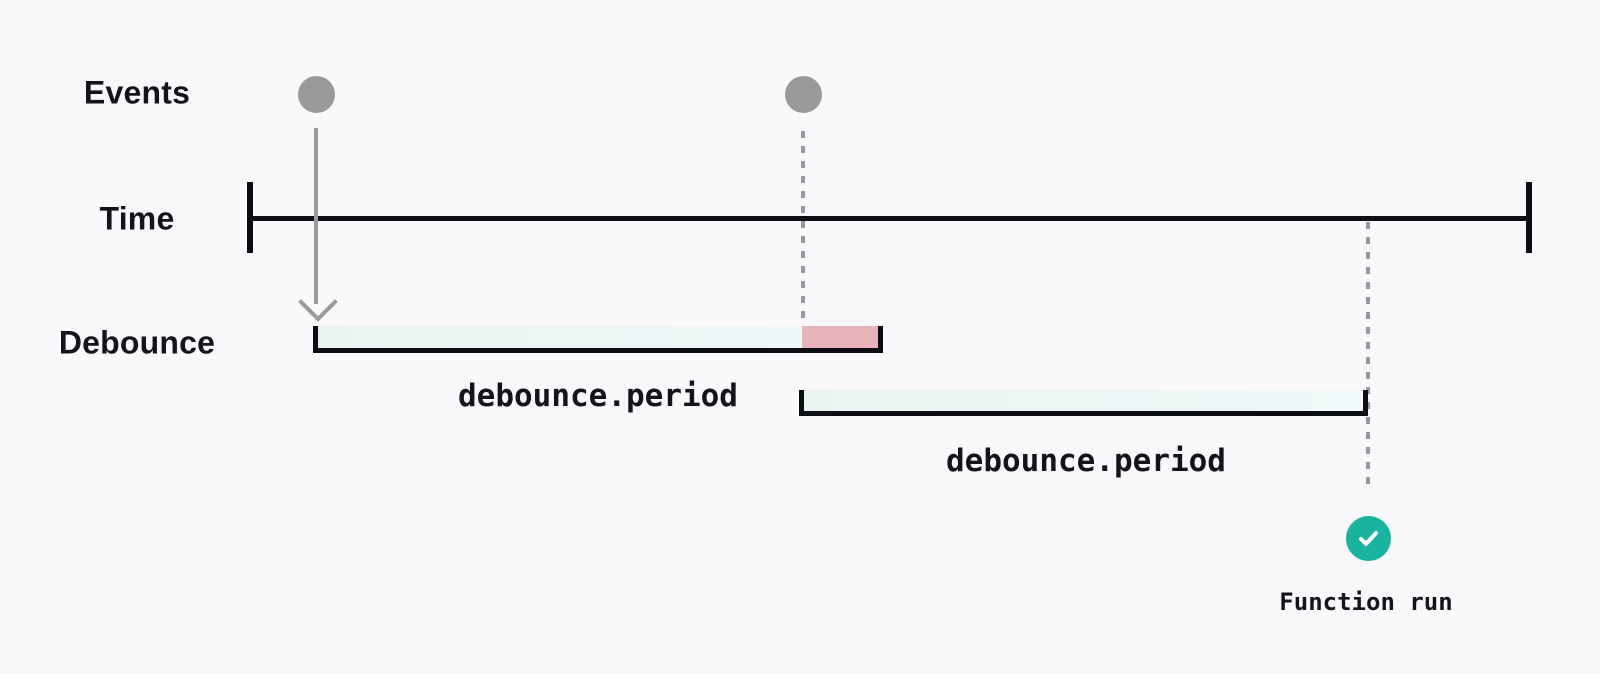 This screenshot has height=674, width=1600. What do you see at coordinates (598, 396) in the screenshot?
I see `period-label-1: debounce.period` at bounding box center [598, 396].